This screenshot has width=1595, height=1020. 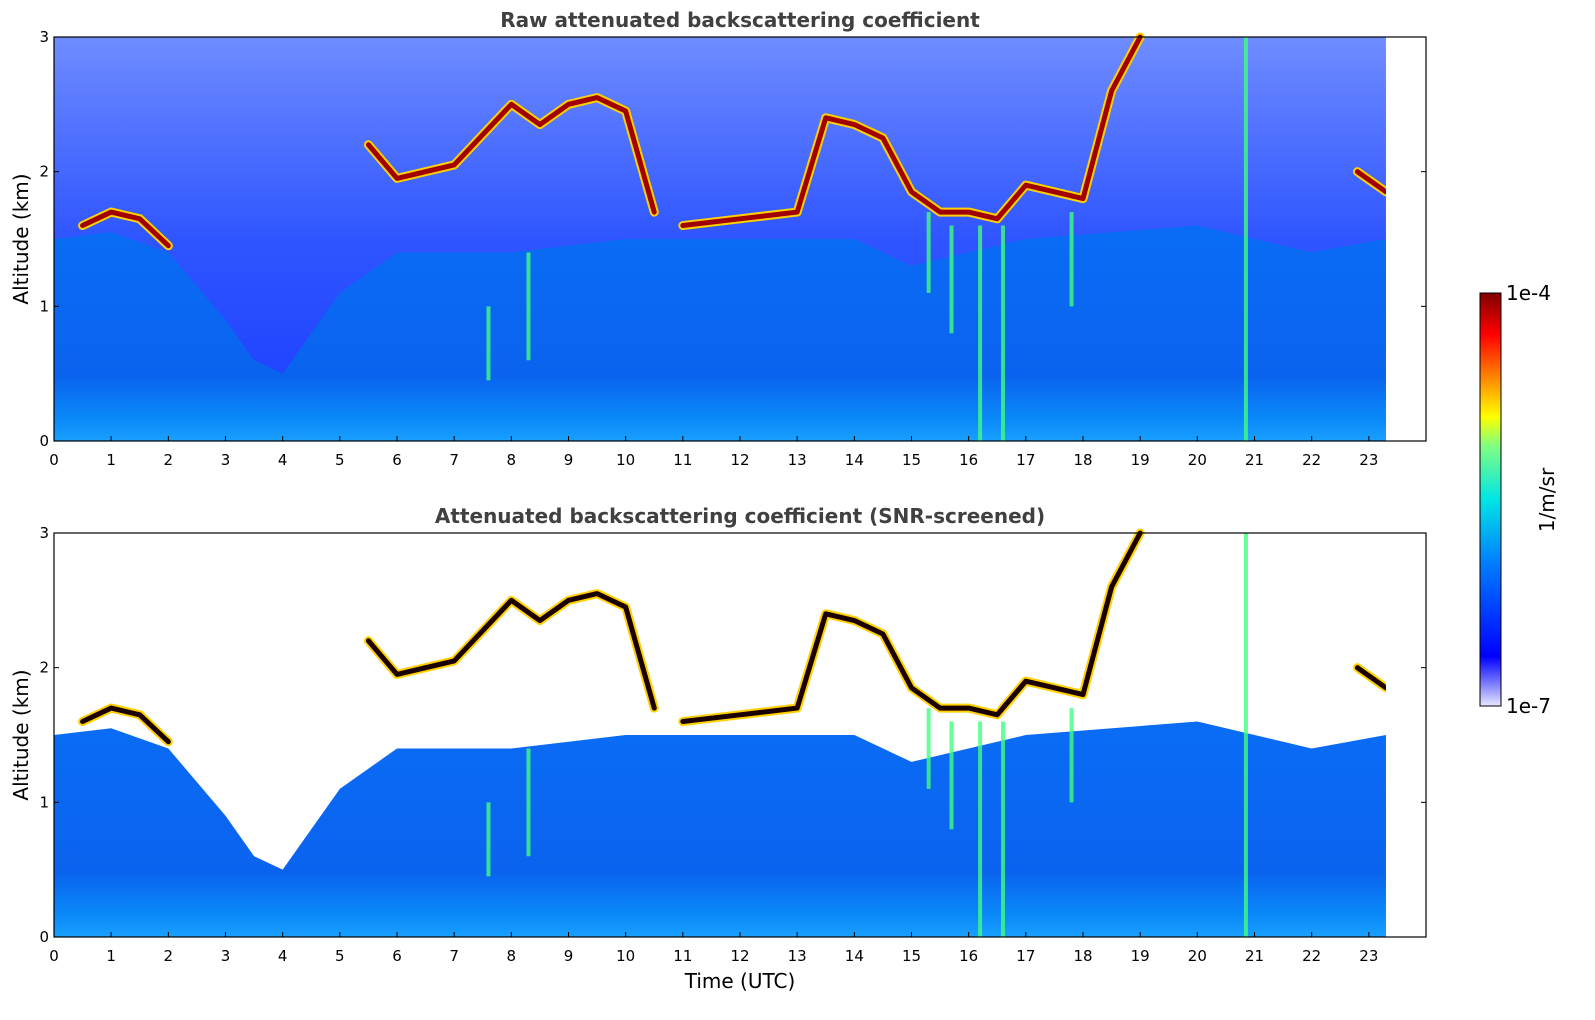 What do you see at coordinates (713, 452) in the screenshot?
I see `x-ticks-raw: 0 1 2 3 4 5 6 7 8 9 10 11 12 13 14 15 16 17 18 19 20 21 22 23` at bounding box center [713, 452].